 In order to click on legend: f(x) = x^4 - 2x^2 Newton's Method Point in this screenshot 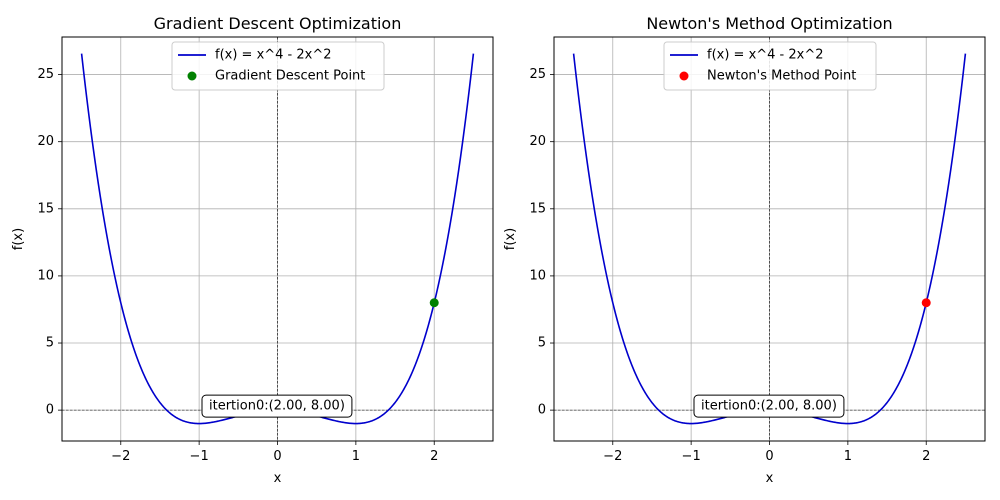, I will do `click(770, 66)`.